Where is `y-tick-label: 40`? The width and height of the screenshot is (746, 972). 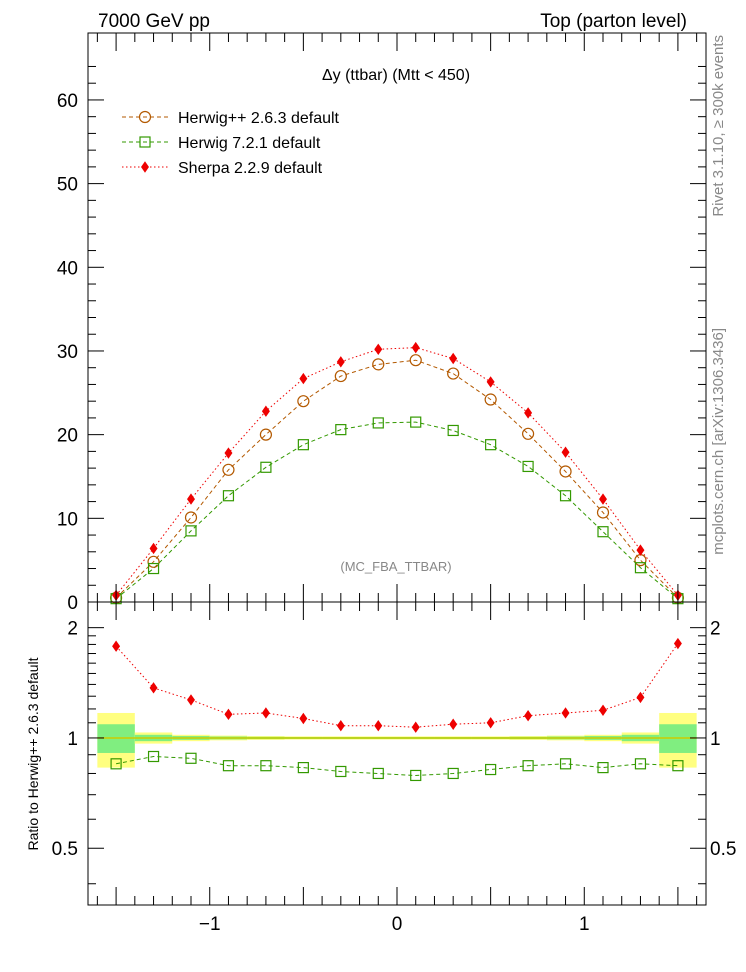
y-tick-label: 40 is located at coordinates (67, 268).